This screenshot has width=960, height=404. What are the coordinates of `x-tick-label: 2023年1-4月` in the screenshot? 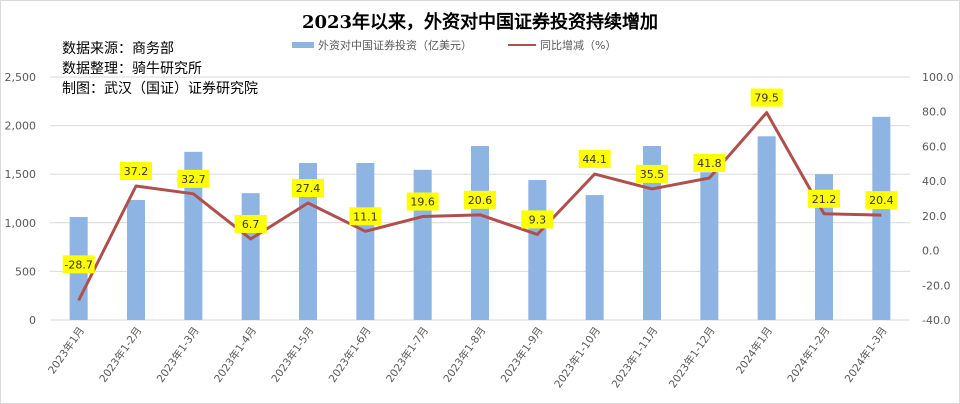 It's located at (235, 354).